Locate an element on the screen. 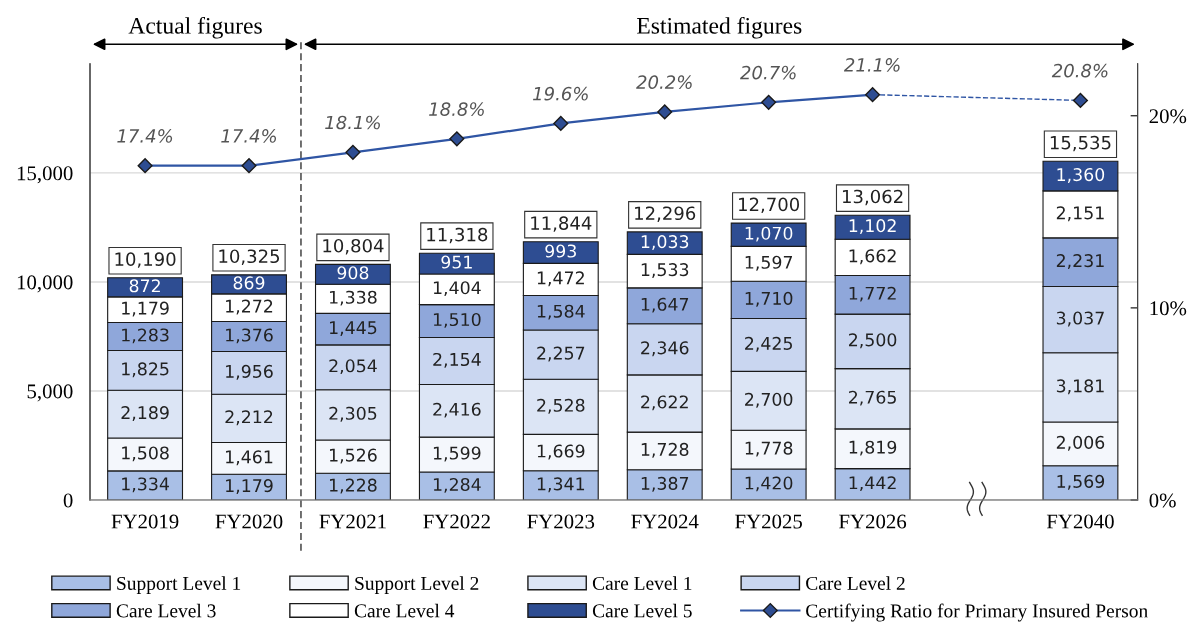 The width and height of the screenshot is (1200, 639). data-label: 1,445 is located at coordinates (353, 328).